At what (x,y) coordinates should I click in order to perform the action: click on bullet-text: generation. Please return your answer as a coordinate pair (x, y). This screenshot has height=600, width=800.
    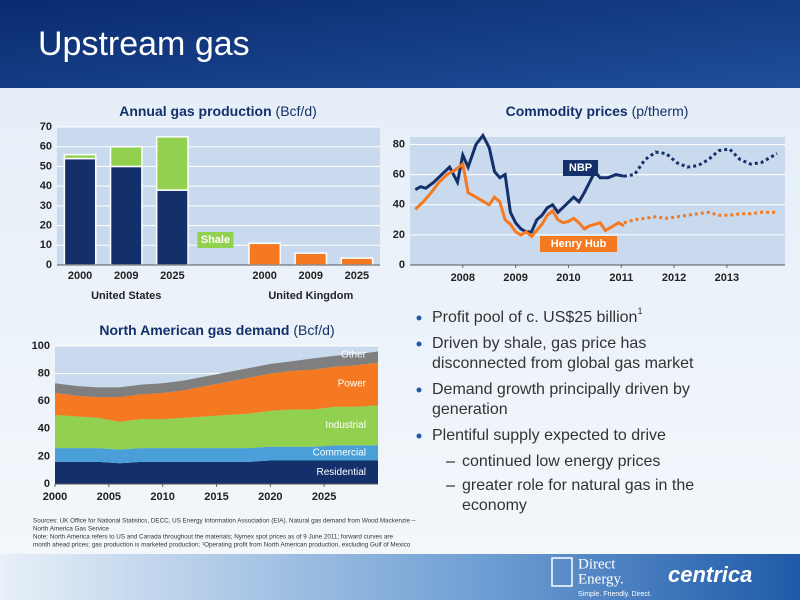
    Looking at the image, I should click on (470, 409).